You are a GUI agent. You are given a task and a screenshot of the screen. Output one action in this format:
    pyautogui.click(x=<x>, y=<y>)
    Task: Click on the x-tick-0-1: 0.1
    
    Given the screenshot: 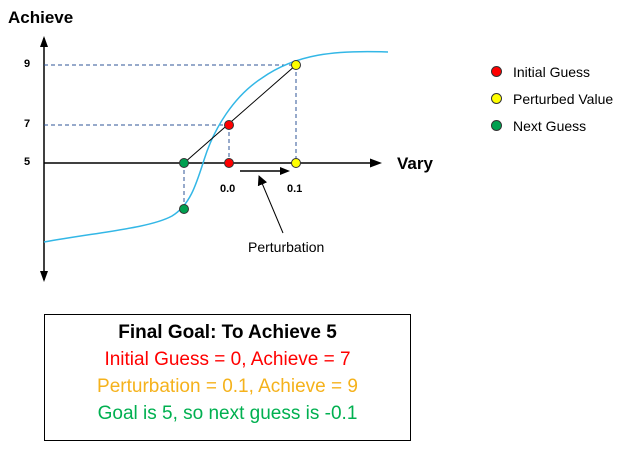 What is the action you would take?
    pyautogui.click(x=295, y=189)
    